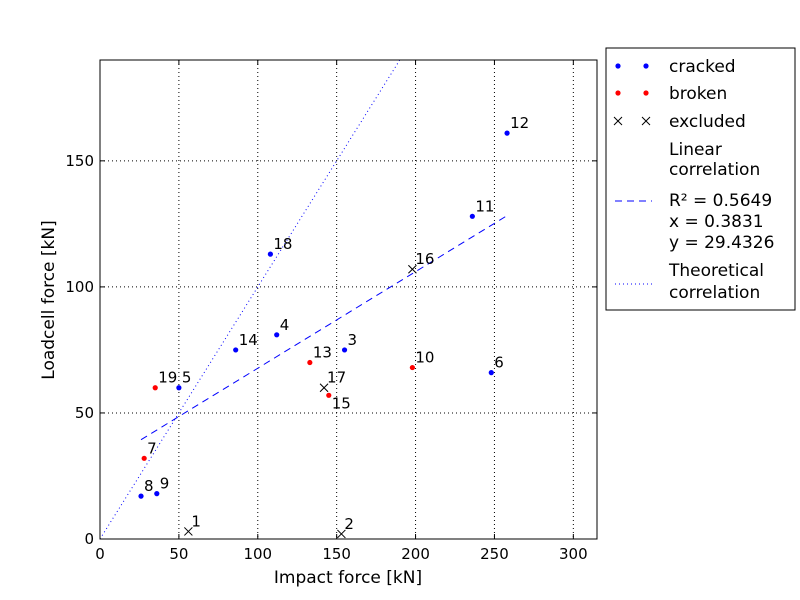  I want to click on point-label: 4, so click(285, 325).